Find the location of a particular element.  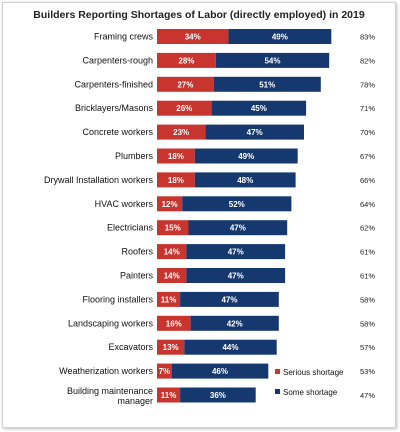

category-label: Carpenters-rough is located at coordinates (117, 60).